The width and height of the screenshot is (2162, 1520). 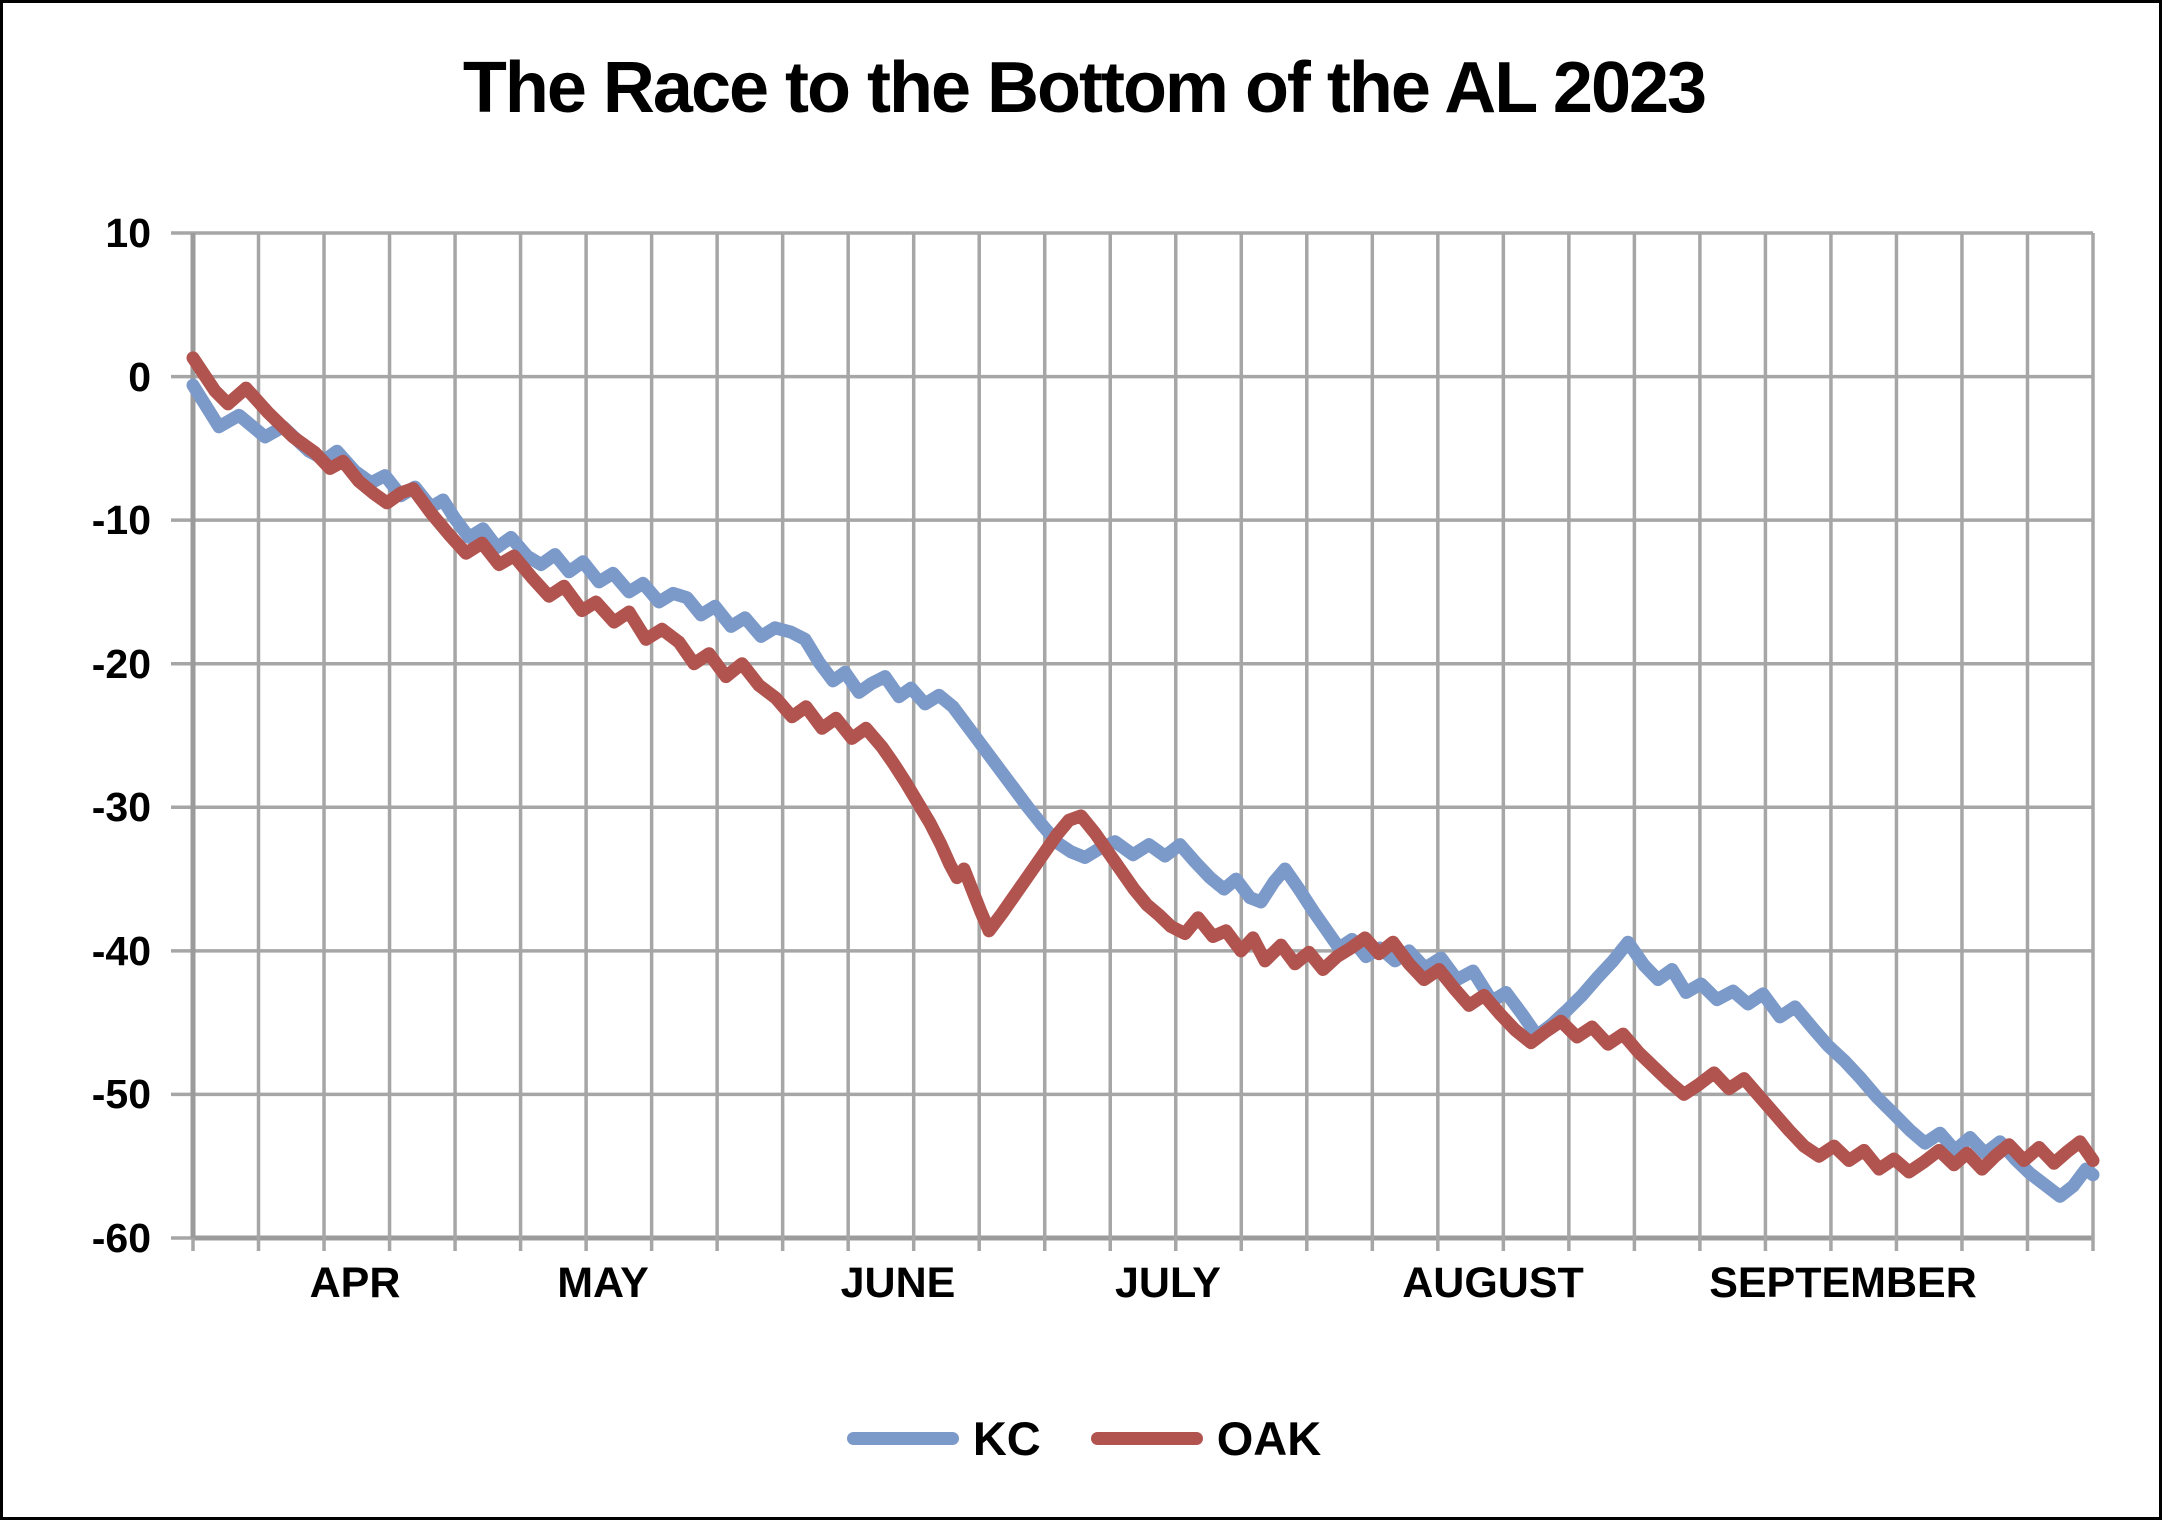 What do you see at coordinates (1081, 1438) in the screenshot?
I see `legend: KC OAK` at bounding box center [1081, 1438].